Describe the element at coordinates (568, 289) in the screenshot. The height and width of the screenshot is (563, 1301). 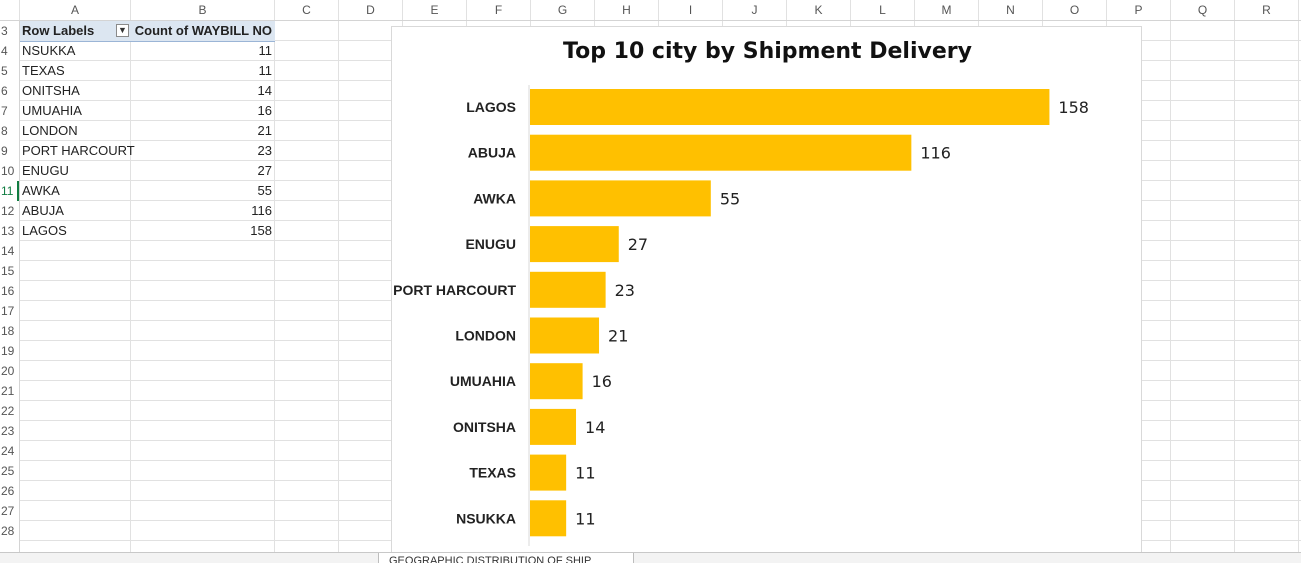
I see `bar-port-harcourt` at that location.